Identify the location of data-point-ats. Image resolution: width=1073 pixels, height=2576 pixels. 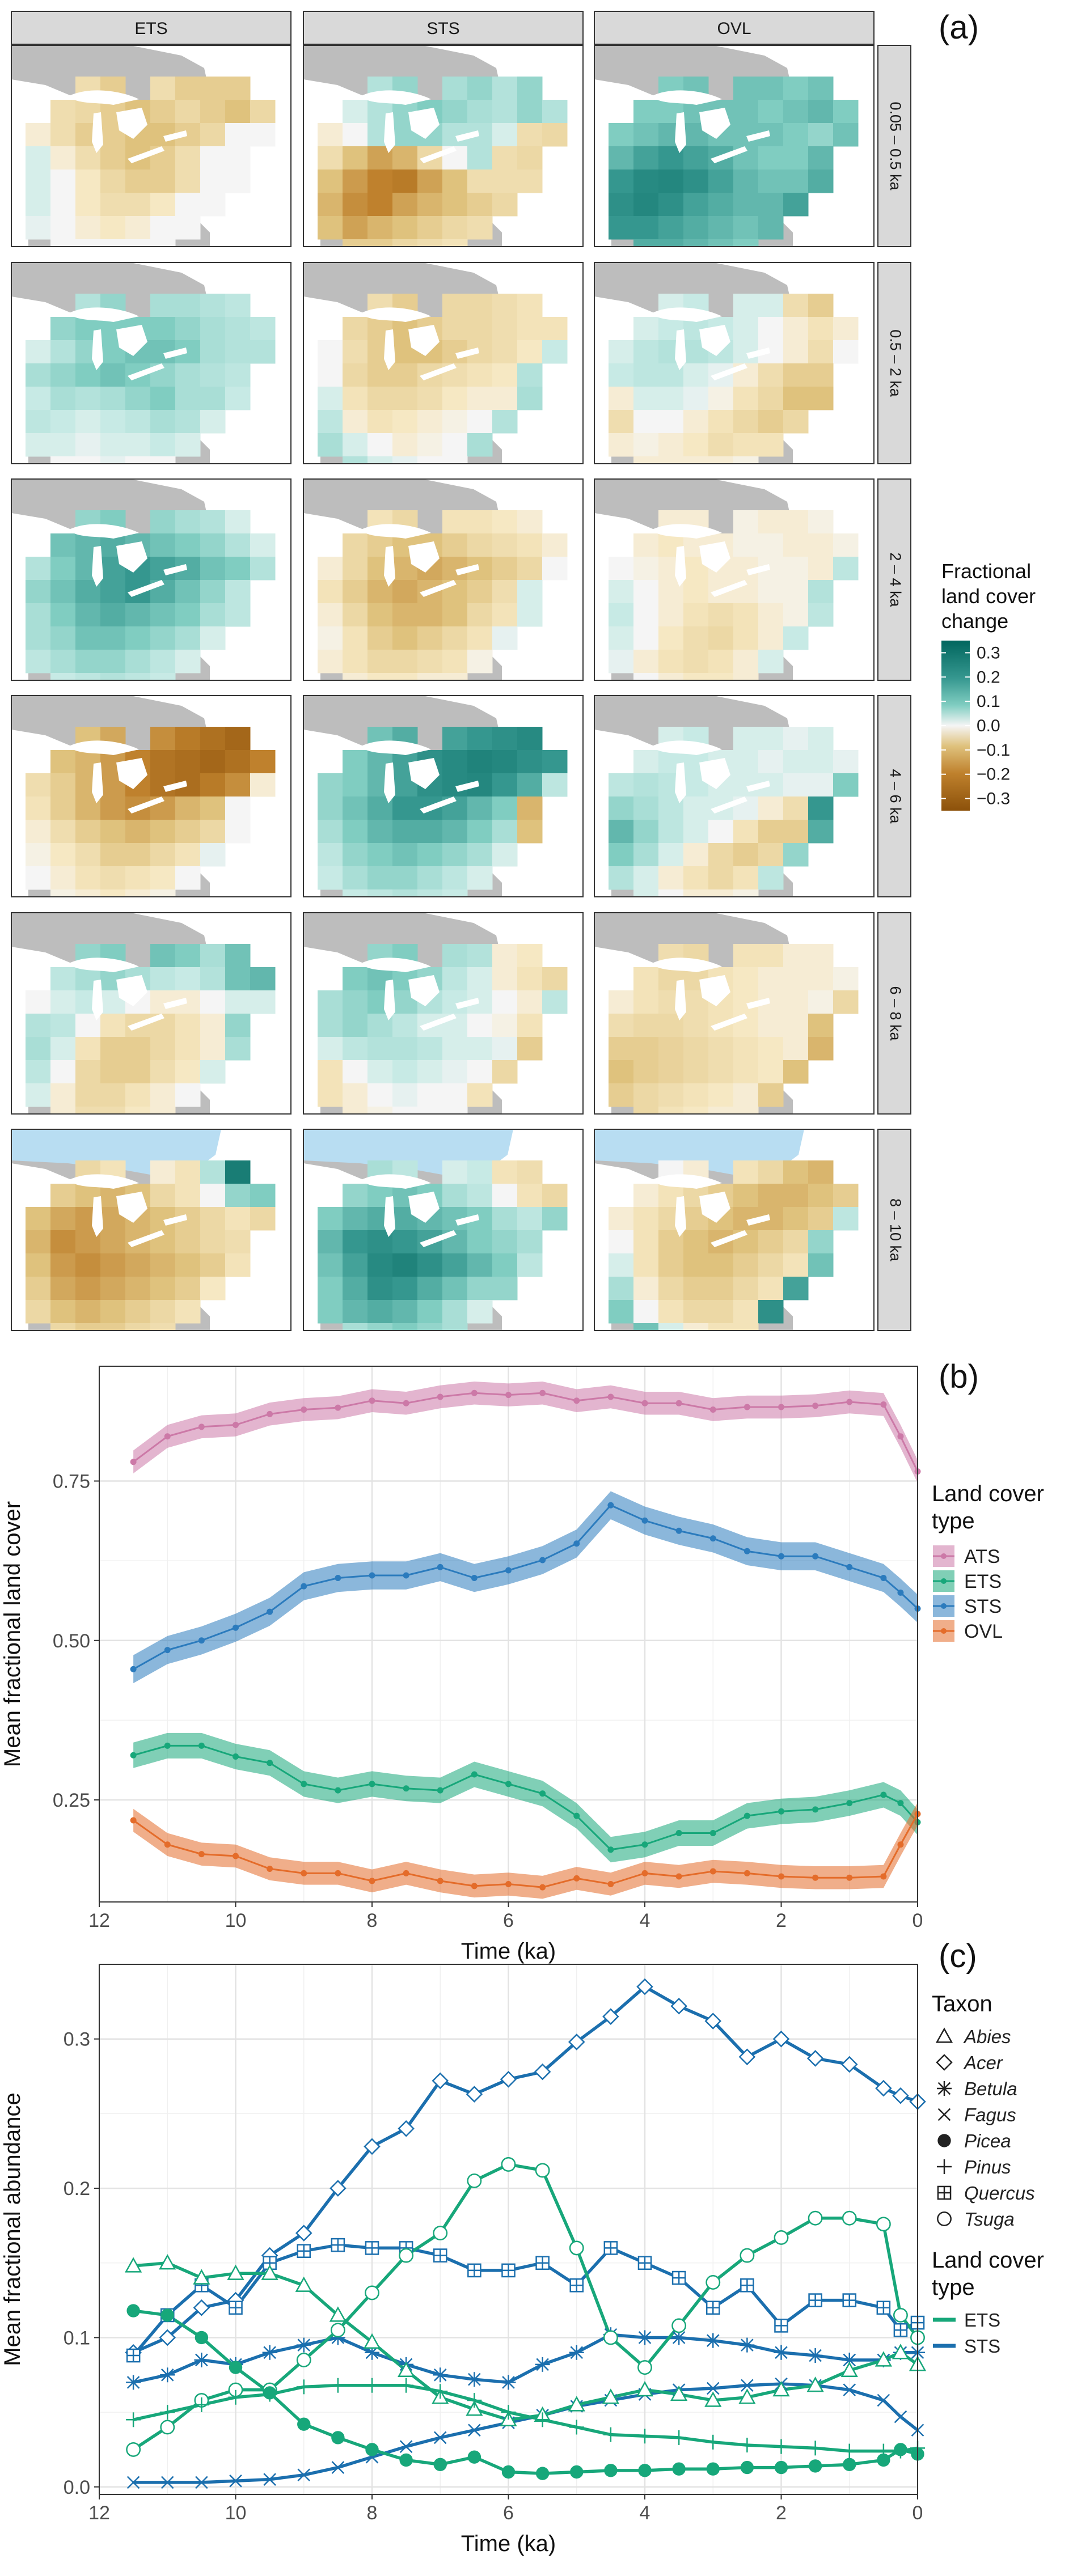
(883, 1404).